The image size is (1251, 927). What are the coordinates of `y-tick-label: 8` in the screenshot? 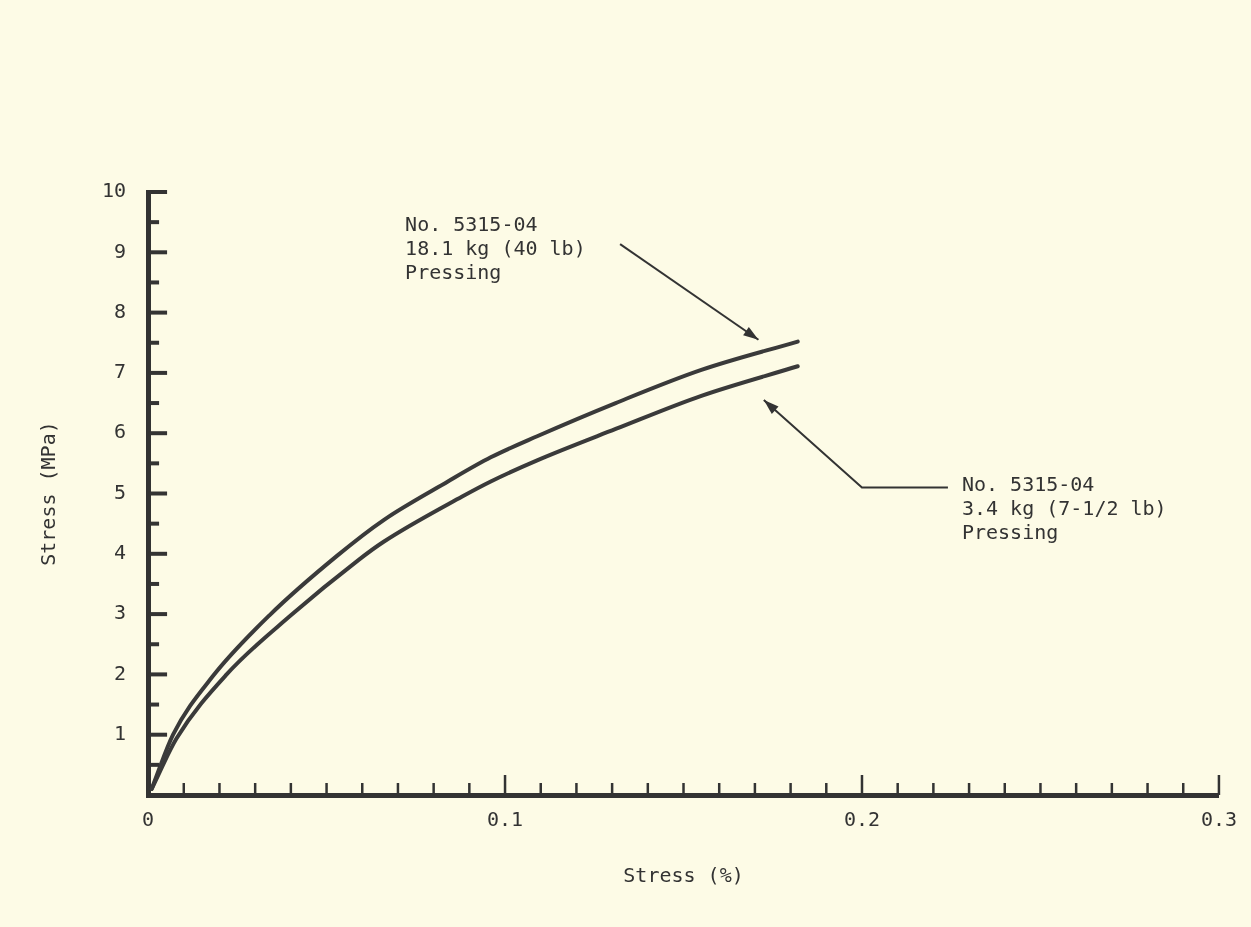 It's located at (120, 310).